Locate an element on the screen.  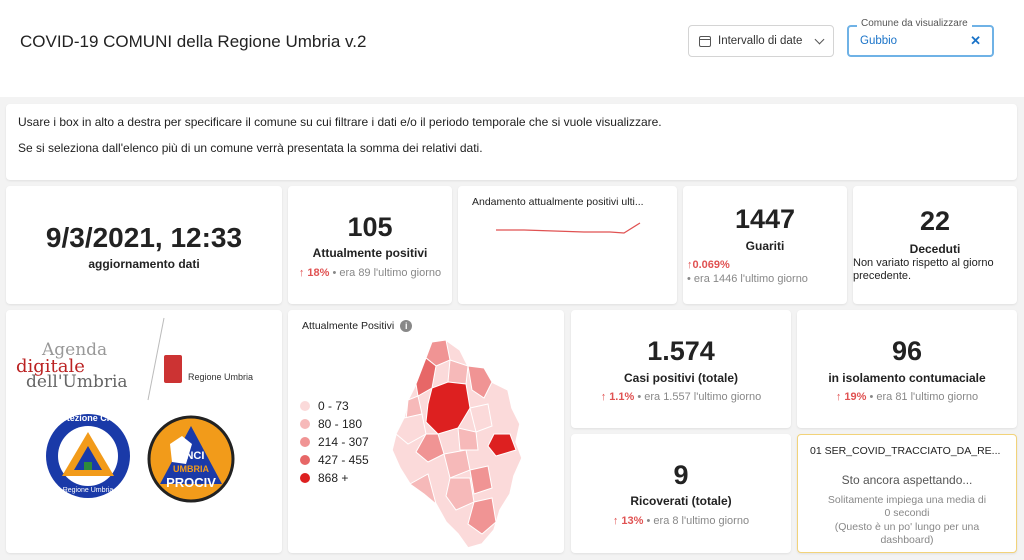
casi-delta-text: era 1.557 l'ultimo giorno is located at coordinates (703, 397).